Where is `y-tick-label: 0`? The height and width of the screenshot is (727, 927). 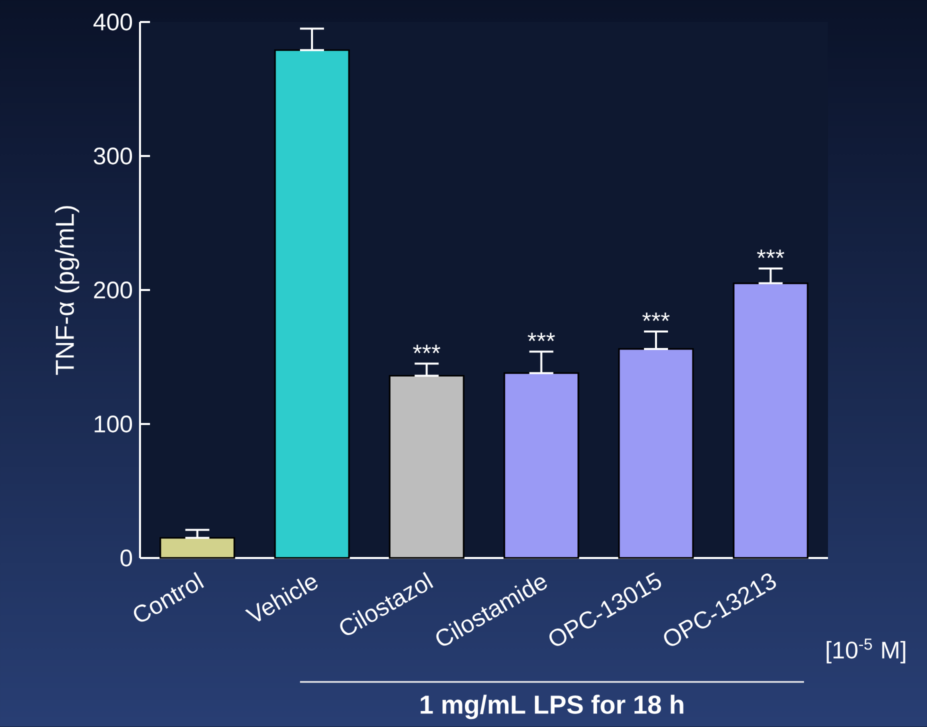
y-tick-label: 0 is located at coordinates (126, 557).